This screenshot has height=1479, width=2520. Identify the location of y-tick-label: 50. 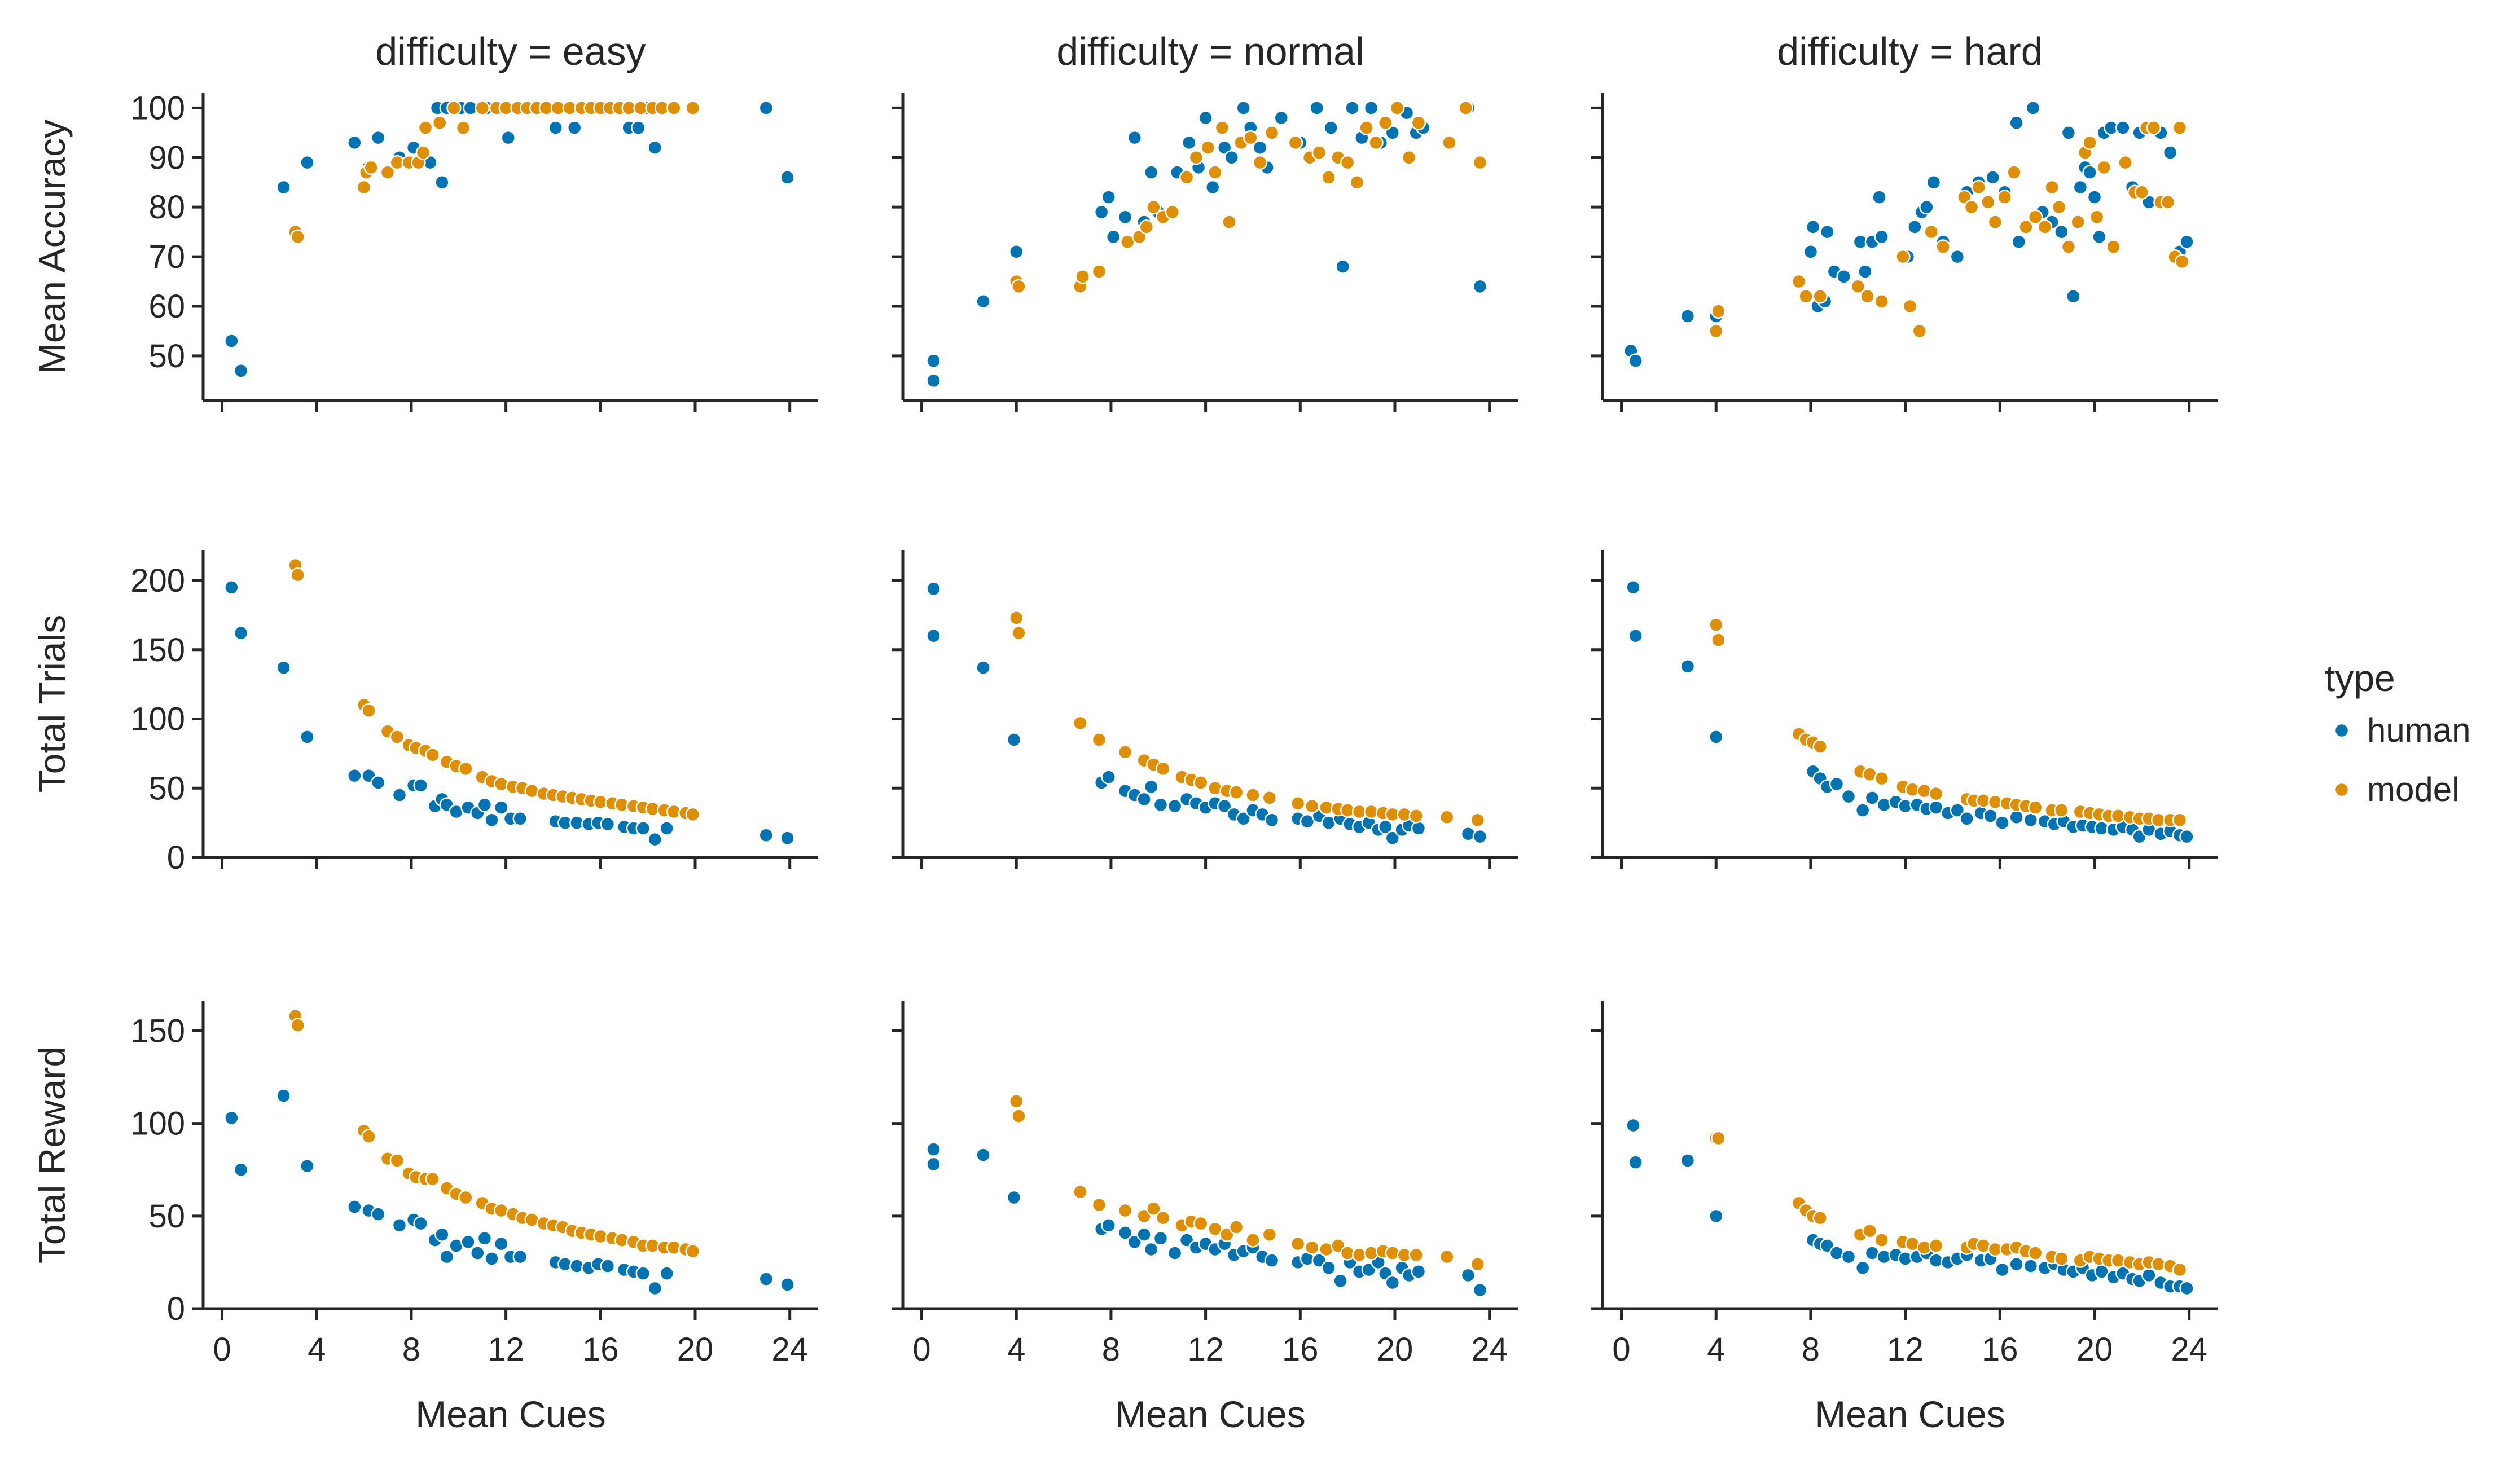
(166, 356).